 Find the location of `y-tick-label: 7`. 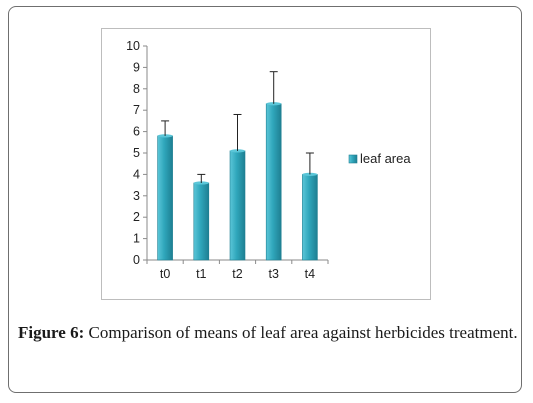

y-tick-label: 7 is located at coordinates (136, 110).